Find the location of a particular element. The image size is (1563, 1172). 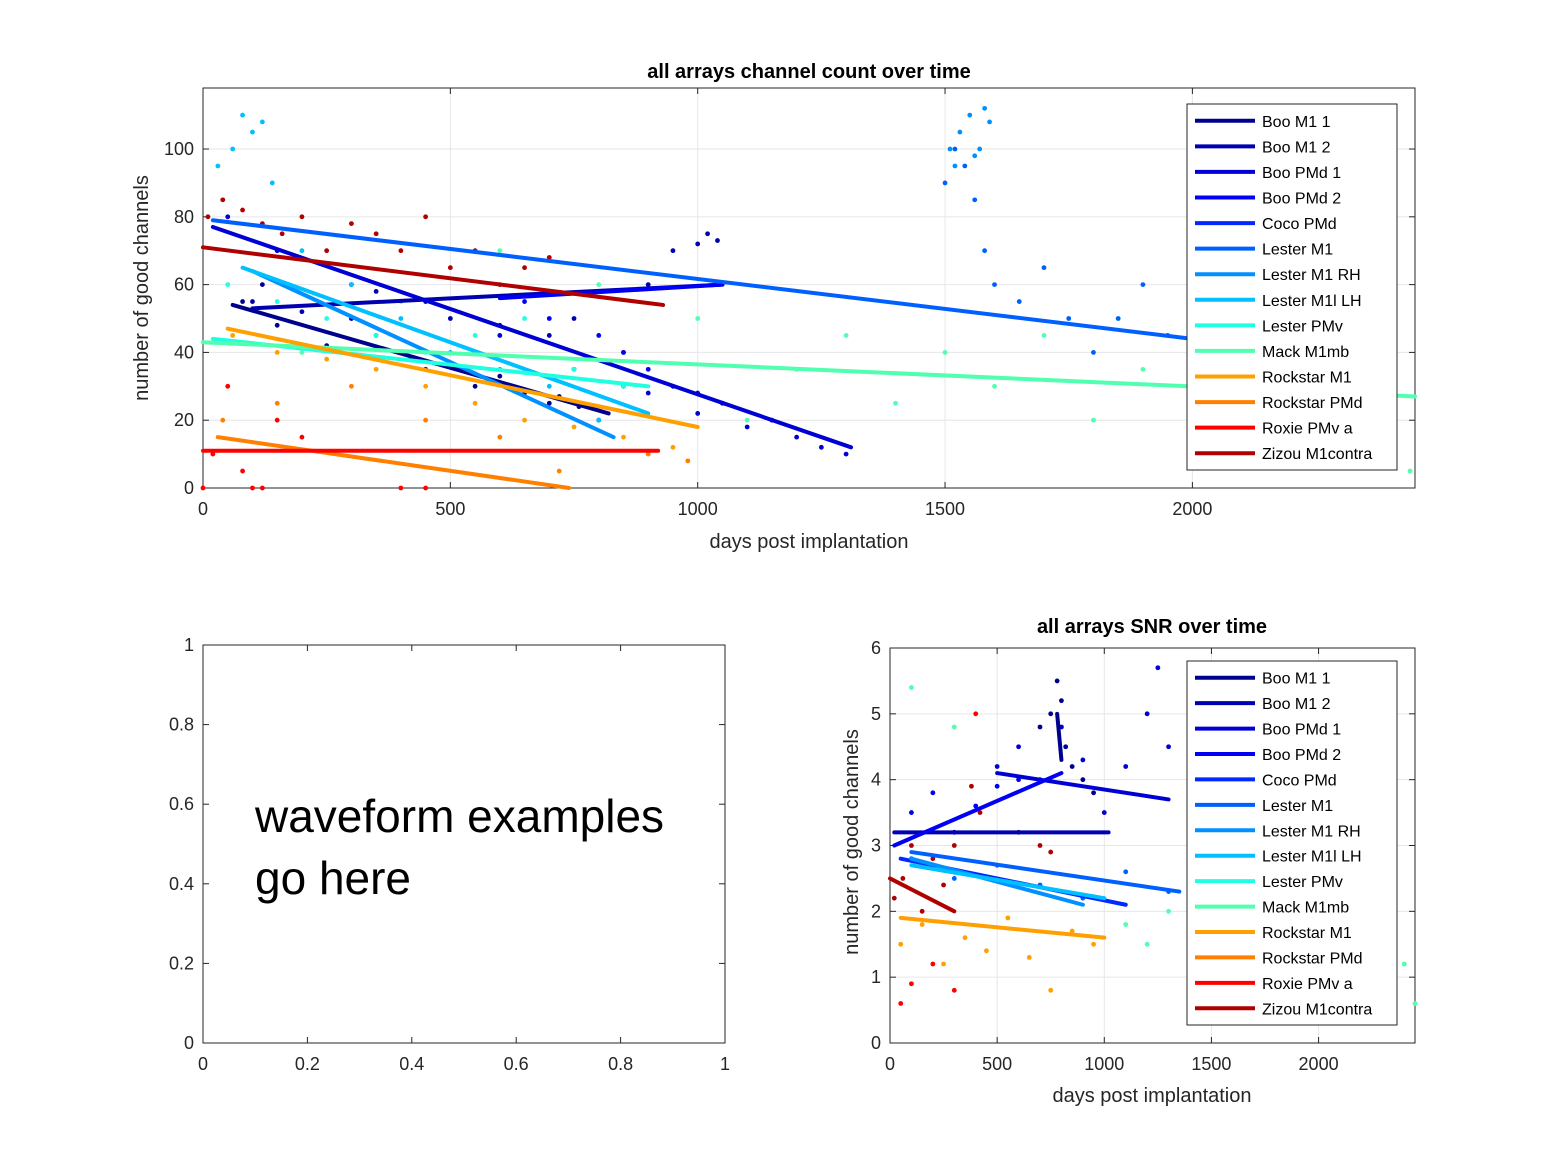

channel-count-legend-label: Boo M1 1 is located at coordinates (1296, 122).